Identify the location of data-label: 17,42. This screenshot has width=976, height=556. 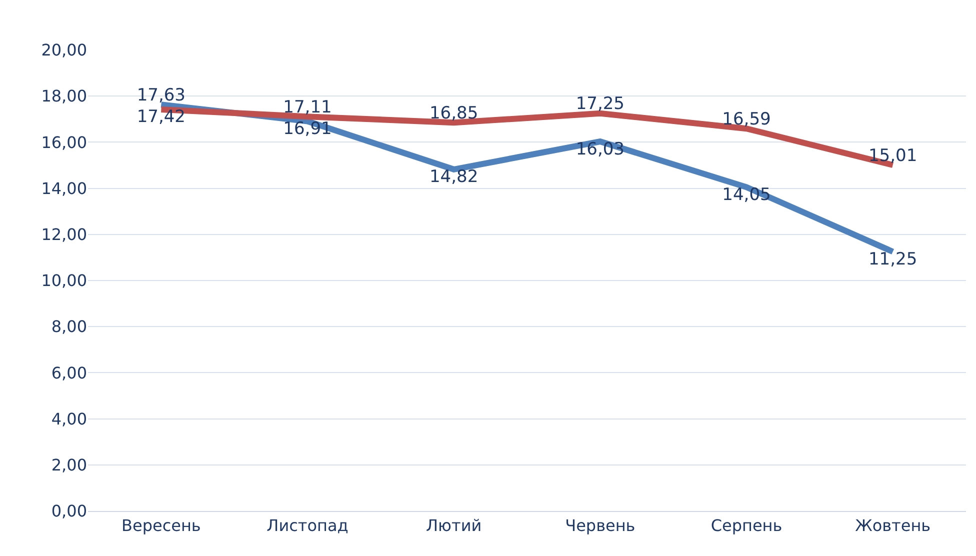
(161, 117).